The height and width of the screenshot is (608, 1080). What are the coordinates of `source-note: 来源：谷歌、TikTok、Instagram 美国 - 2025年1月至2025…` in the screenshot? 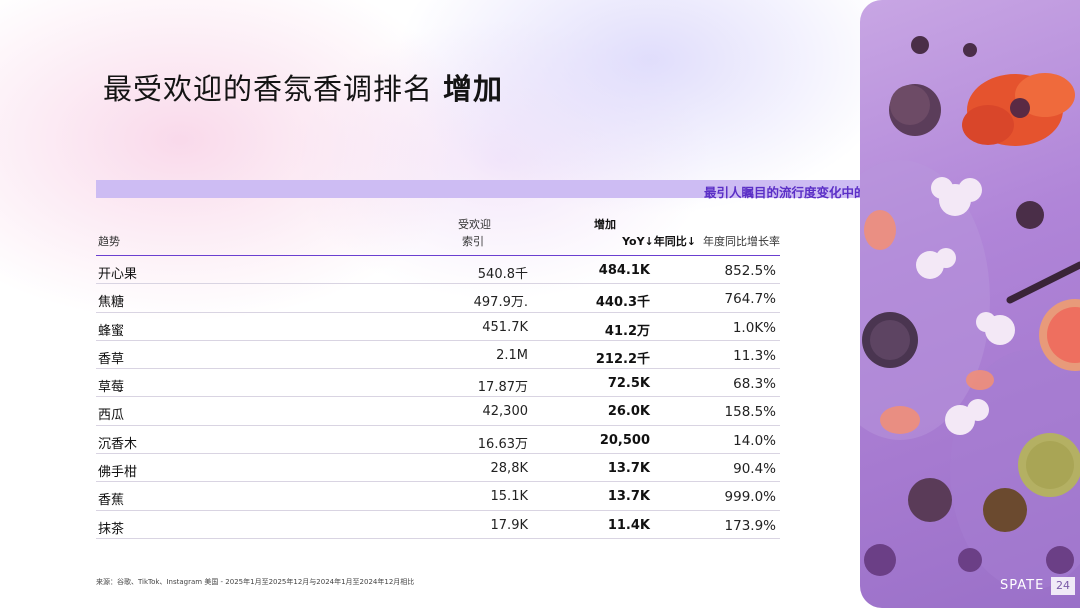 It's located at (255, 582).